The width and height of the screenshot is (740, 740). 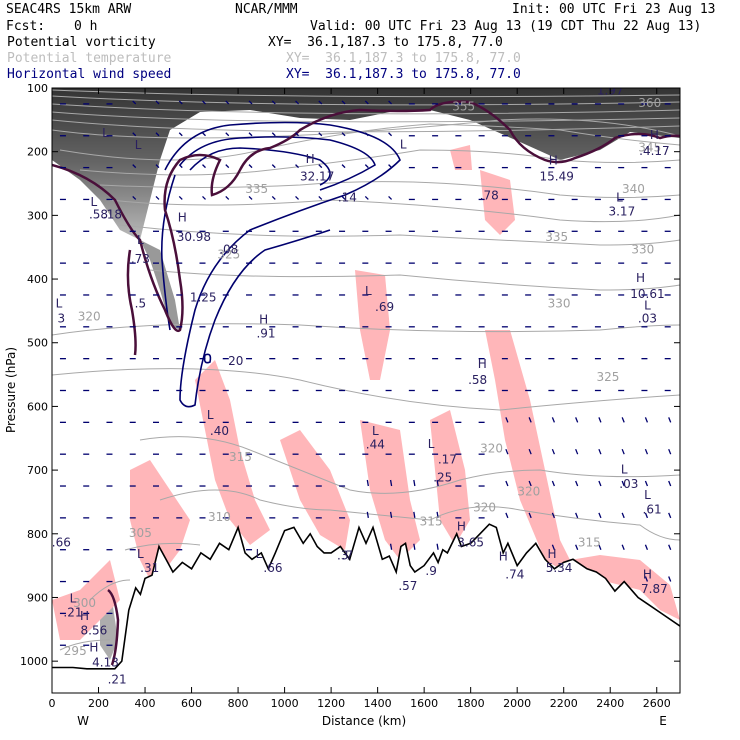 What do you see at coordinates (430, 571) in the screenshot?
I see `extrema-label: .9` at bounding box center [430, 571].